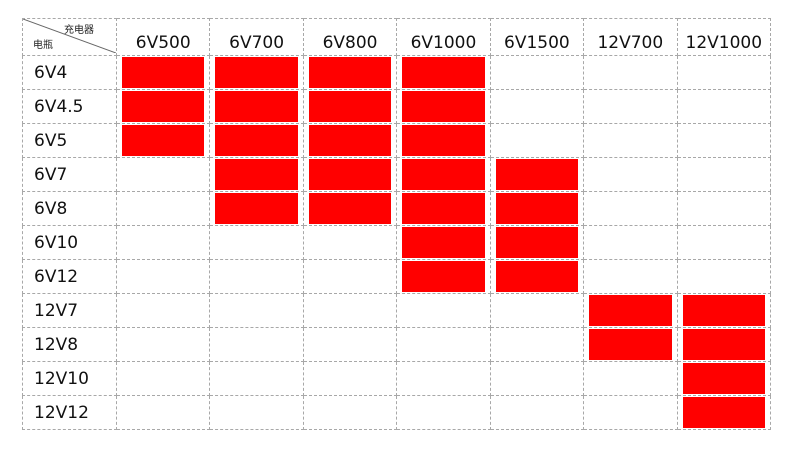 The image size is (790, 466). I want to click on column-header: 6V500, so click(163, 37).